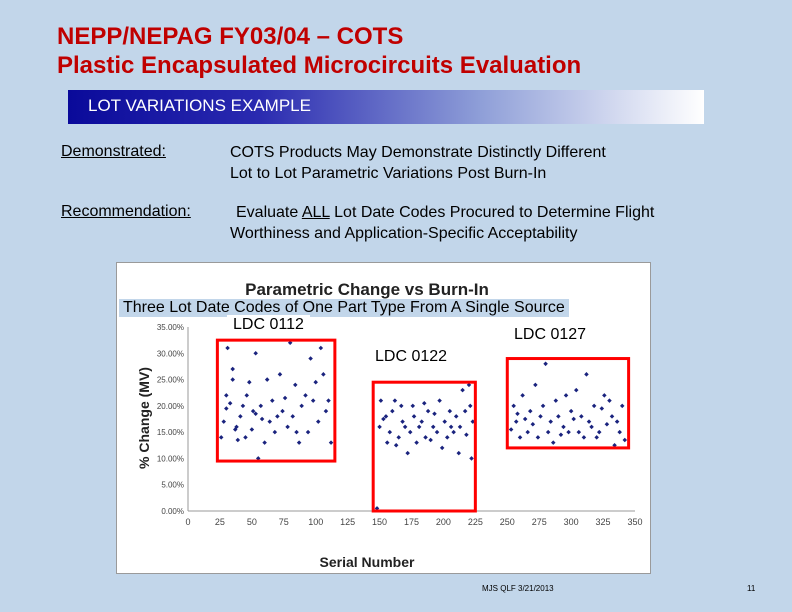 This screenshot has width=792, height=612. Describe the element at coordinates (539, 522) in the screenshot. I see `x-tick-label: 275` at that location.